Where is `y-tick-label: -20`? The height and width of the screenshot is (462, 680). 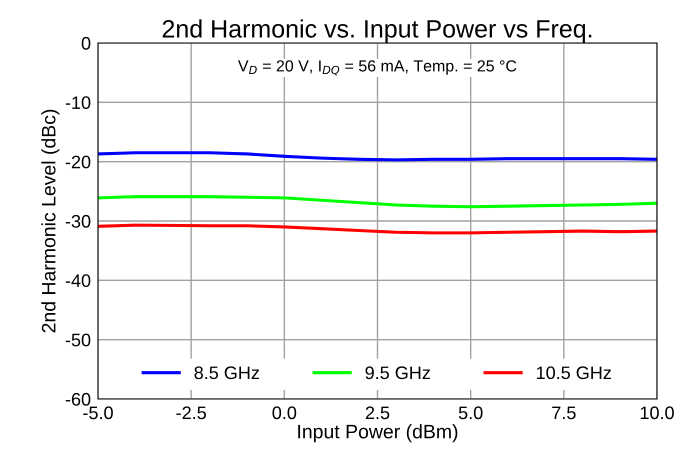
y-tick-label: -20 is located at coordinates (78, 162).